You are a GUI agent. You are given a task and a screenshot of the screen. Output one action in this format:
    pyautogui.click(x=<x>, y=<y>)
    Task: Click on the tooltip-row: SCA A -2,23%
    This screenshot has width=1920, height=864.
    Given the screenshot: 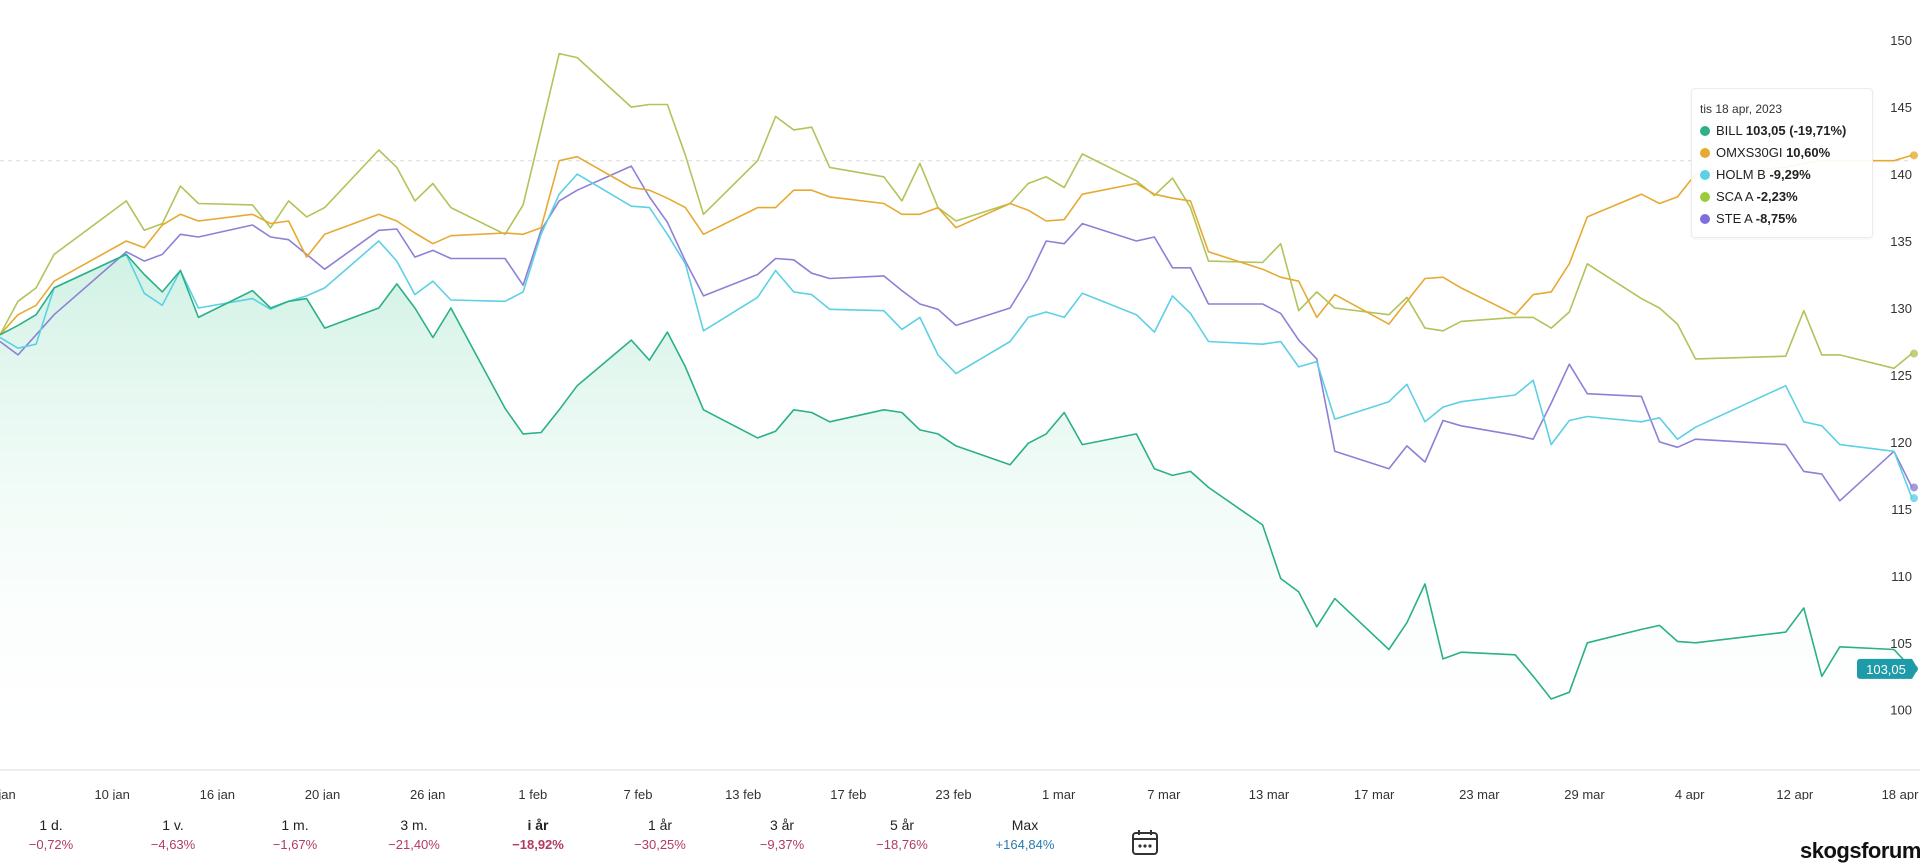 What is the action you would take?
    pyautogui.click(x=1786, y=196)
    